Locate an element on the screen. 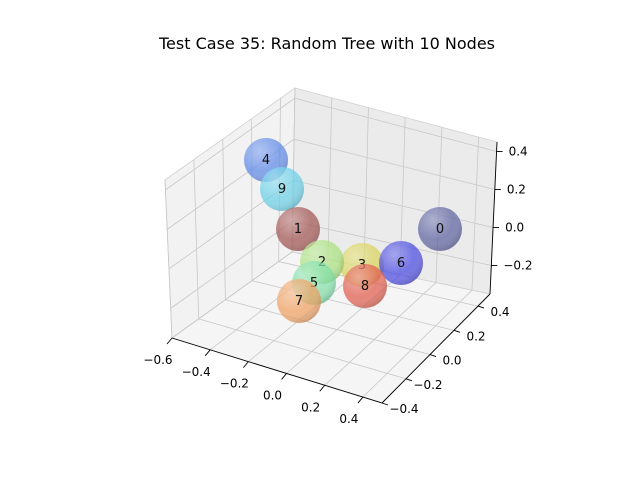 This screenshot has height=480, width=640. node-label: 1 is located at coordinates (298, 229).